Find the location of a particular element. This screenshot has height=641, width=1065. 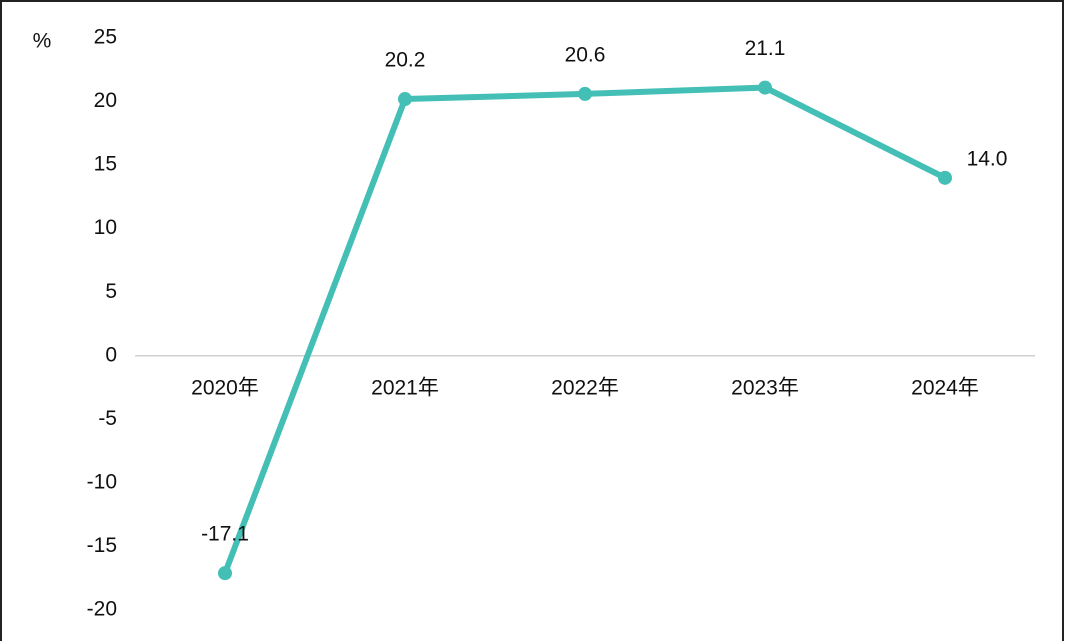

data-label: 14.0 is located at coordinates (987, 158).